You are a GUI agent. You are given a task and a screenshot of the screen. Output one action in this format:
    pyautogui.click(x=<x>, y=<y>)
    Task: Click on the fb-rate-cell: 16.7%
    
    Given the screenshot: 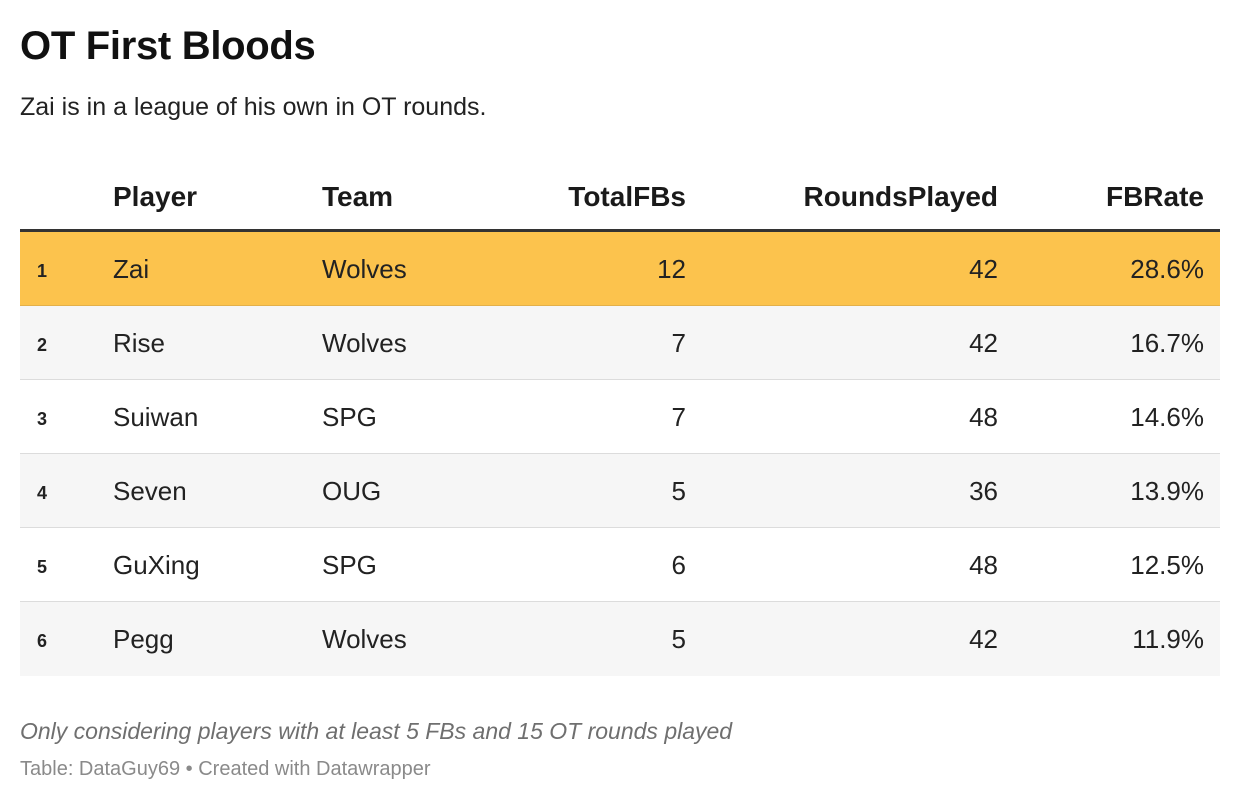 What is the action you would take?
    pyautogui.click(x=1167, y=343)
    